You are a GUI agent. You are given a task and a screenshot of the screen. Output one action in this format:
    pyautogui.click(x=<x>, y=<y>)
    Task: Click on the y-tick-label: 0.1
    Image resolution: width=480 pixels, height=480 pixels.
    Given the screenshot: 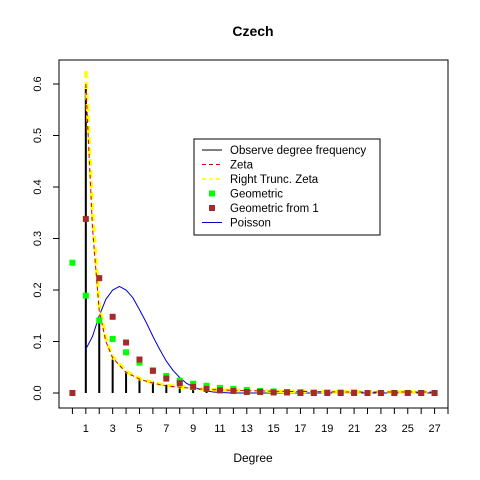 What is the action you would take?
    pyautogui.click(x=38, y=341)
    